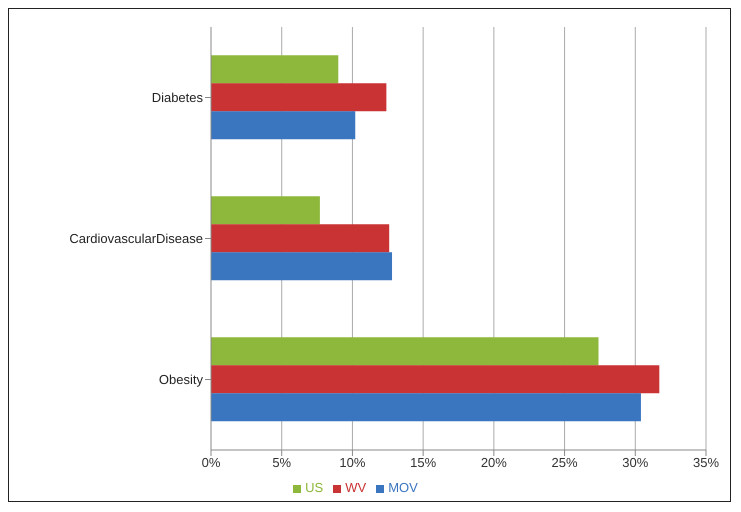 This screenshot has width=741, height=512. I want to click on x-tick-label: 20%, so click(494, 462).